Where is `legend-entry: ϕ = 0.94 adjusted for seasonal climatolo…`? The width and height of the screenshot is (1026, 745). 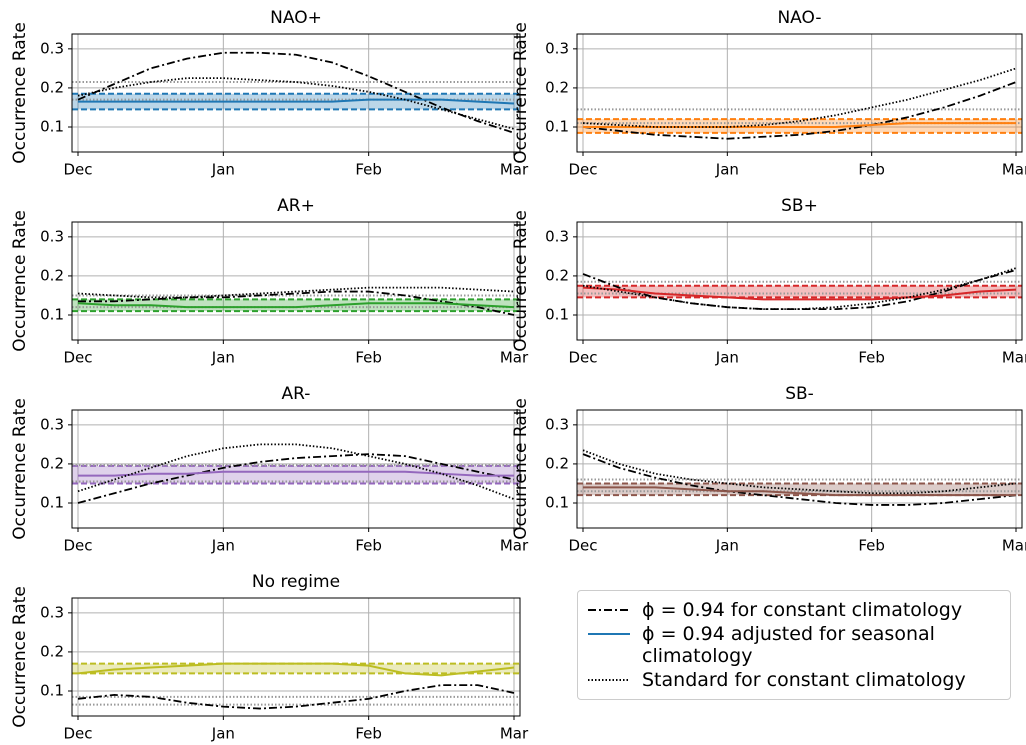 legend-entry: ϕ = 0.94 adjusted for seasonal climatolo… is located at coordinates (794, 645).